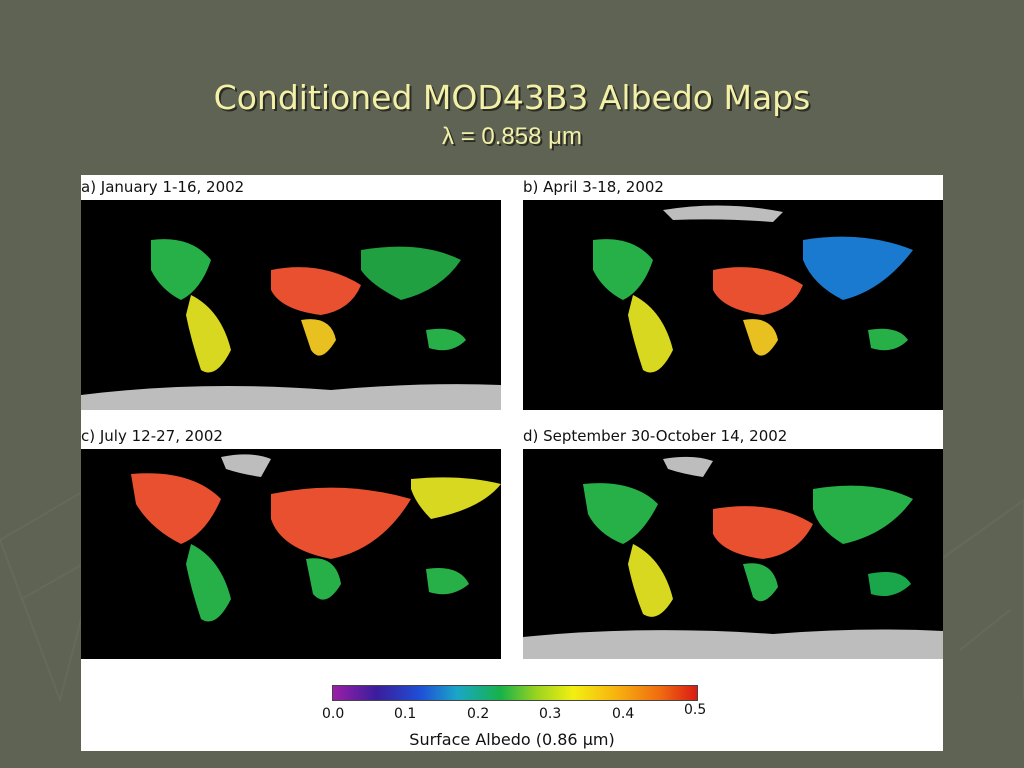  What do you see at coordinates (733, 305) in the screenshot?
I see `map-panel-b` at bounding box center [733, 305].